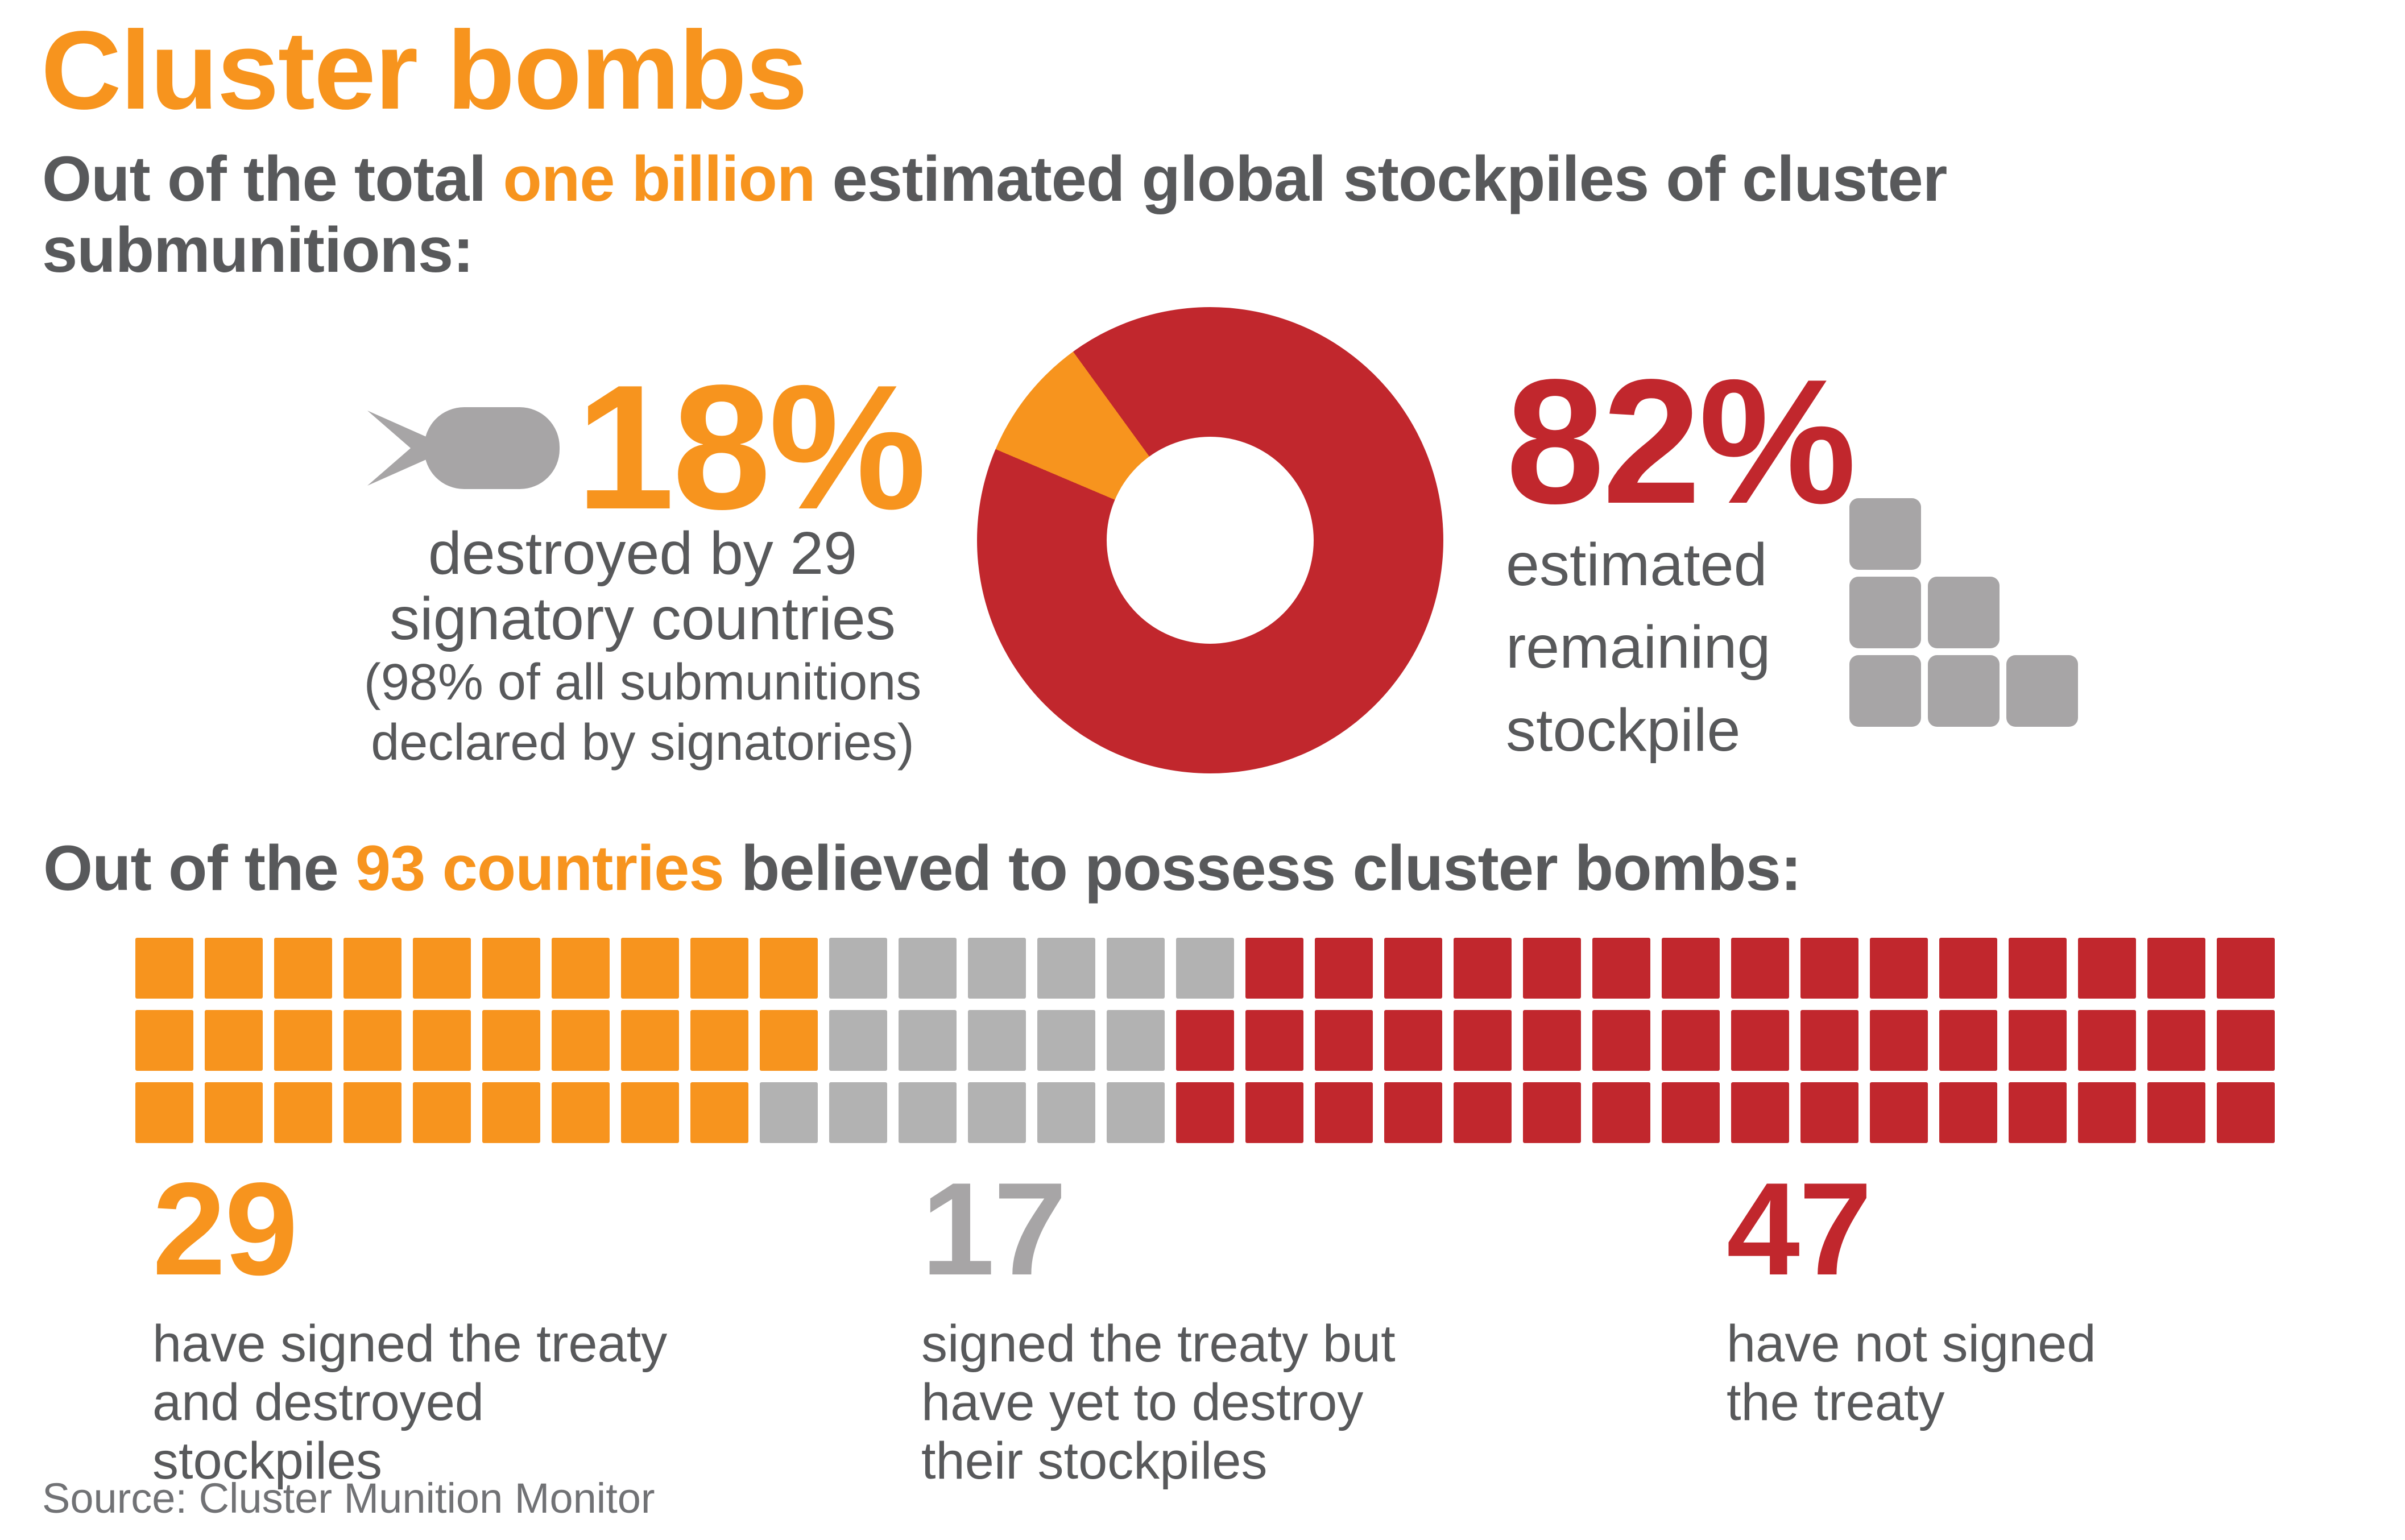 The image size is (2405, 1540). I want to click on remaining-label-line3: stockpile, so click(1624, 730).